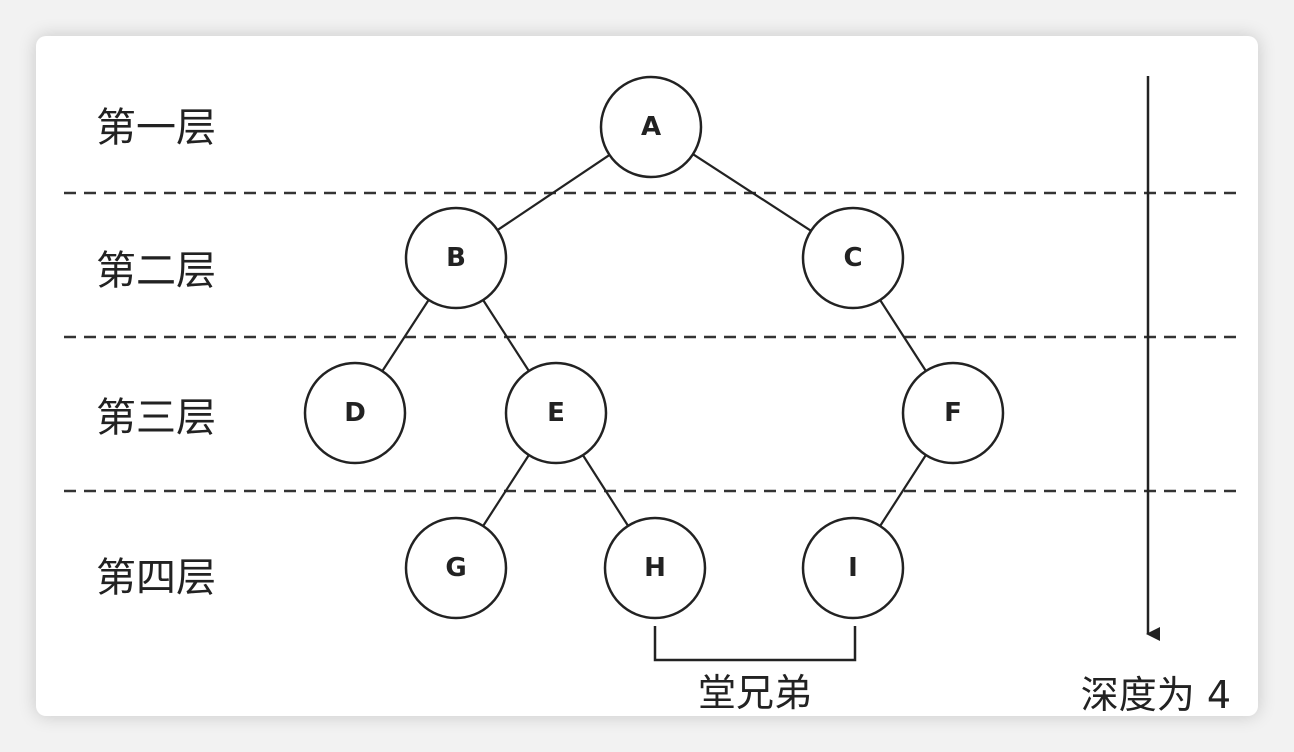  I want to click on node-label-c: C, so click(852, 258).